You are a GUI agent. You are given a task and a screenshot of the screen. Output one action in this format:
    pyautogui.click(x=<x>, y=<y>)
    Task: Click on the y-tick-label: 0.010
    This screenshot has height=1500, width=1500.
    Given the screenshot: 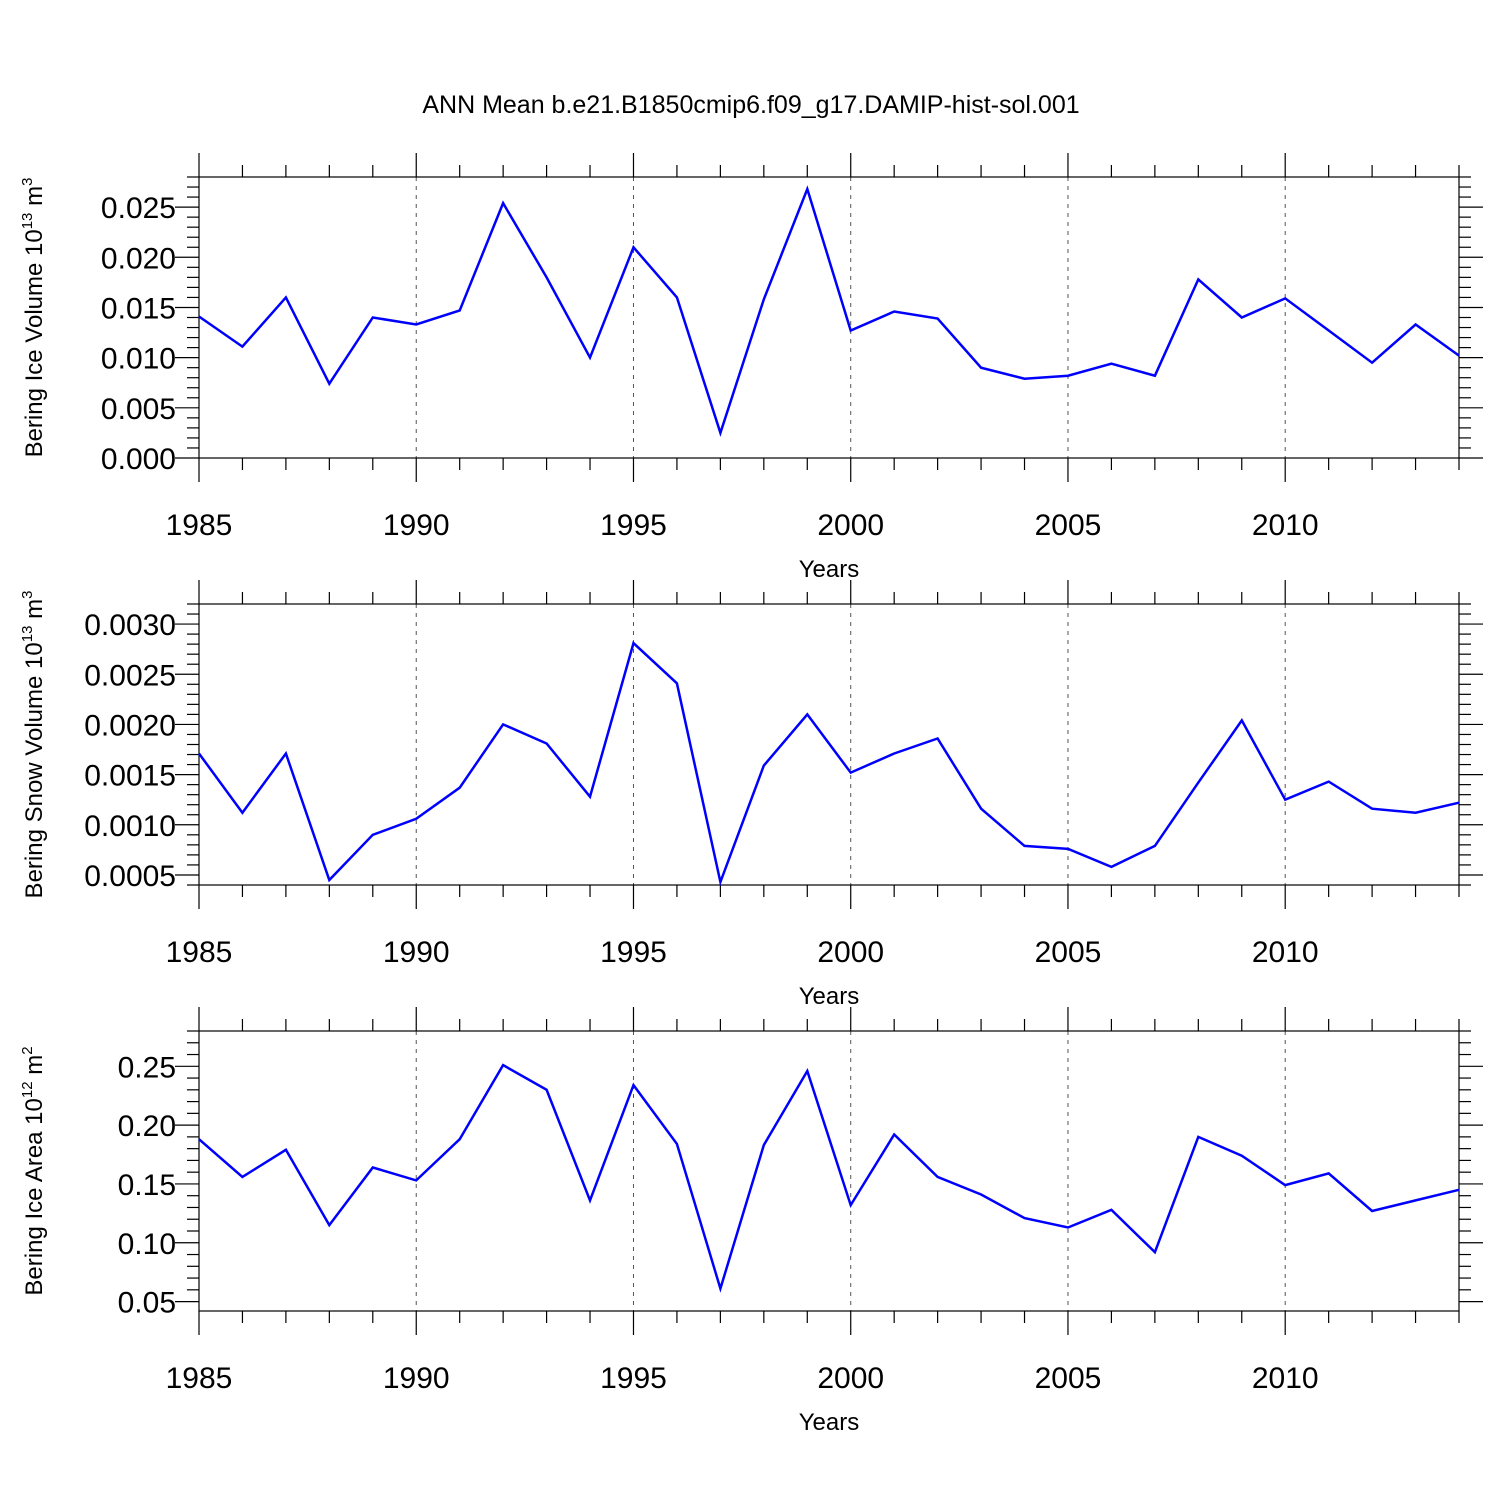 What is the action you would take?
    pyautogui.click(x=138, y=359)
    